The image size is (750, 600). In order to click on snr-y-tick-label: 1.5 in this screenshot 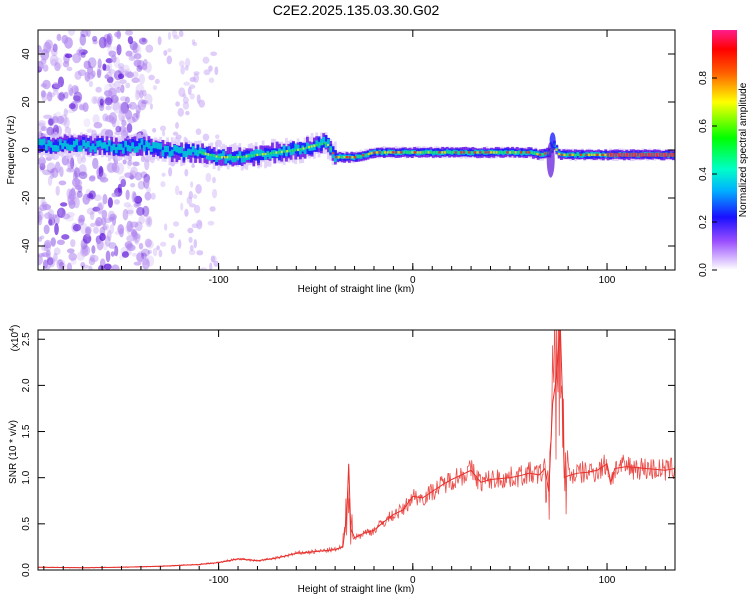, I will do `click(26, 431)`.